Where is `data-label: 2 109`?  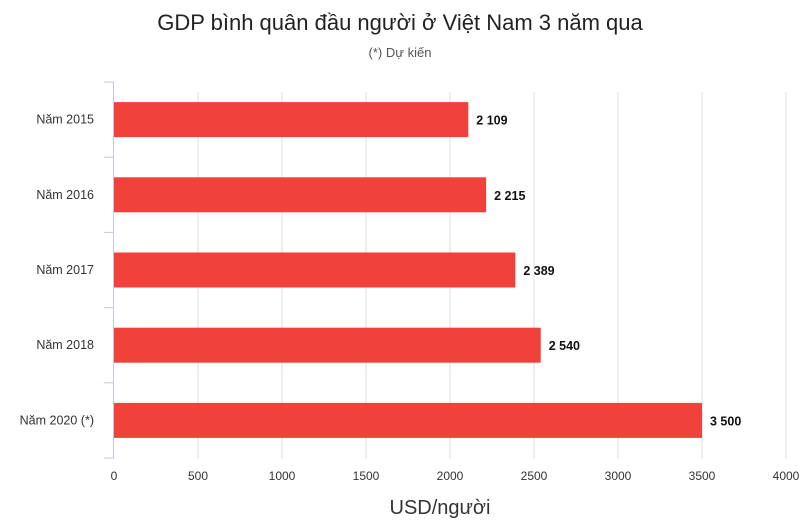
data-label: 2 109 is located at coordinates (491, 121).